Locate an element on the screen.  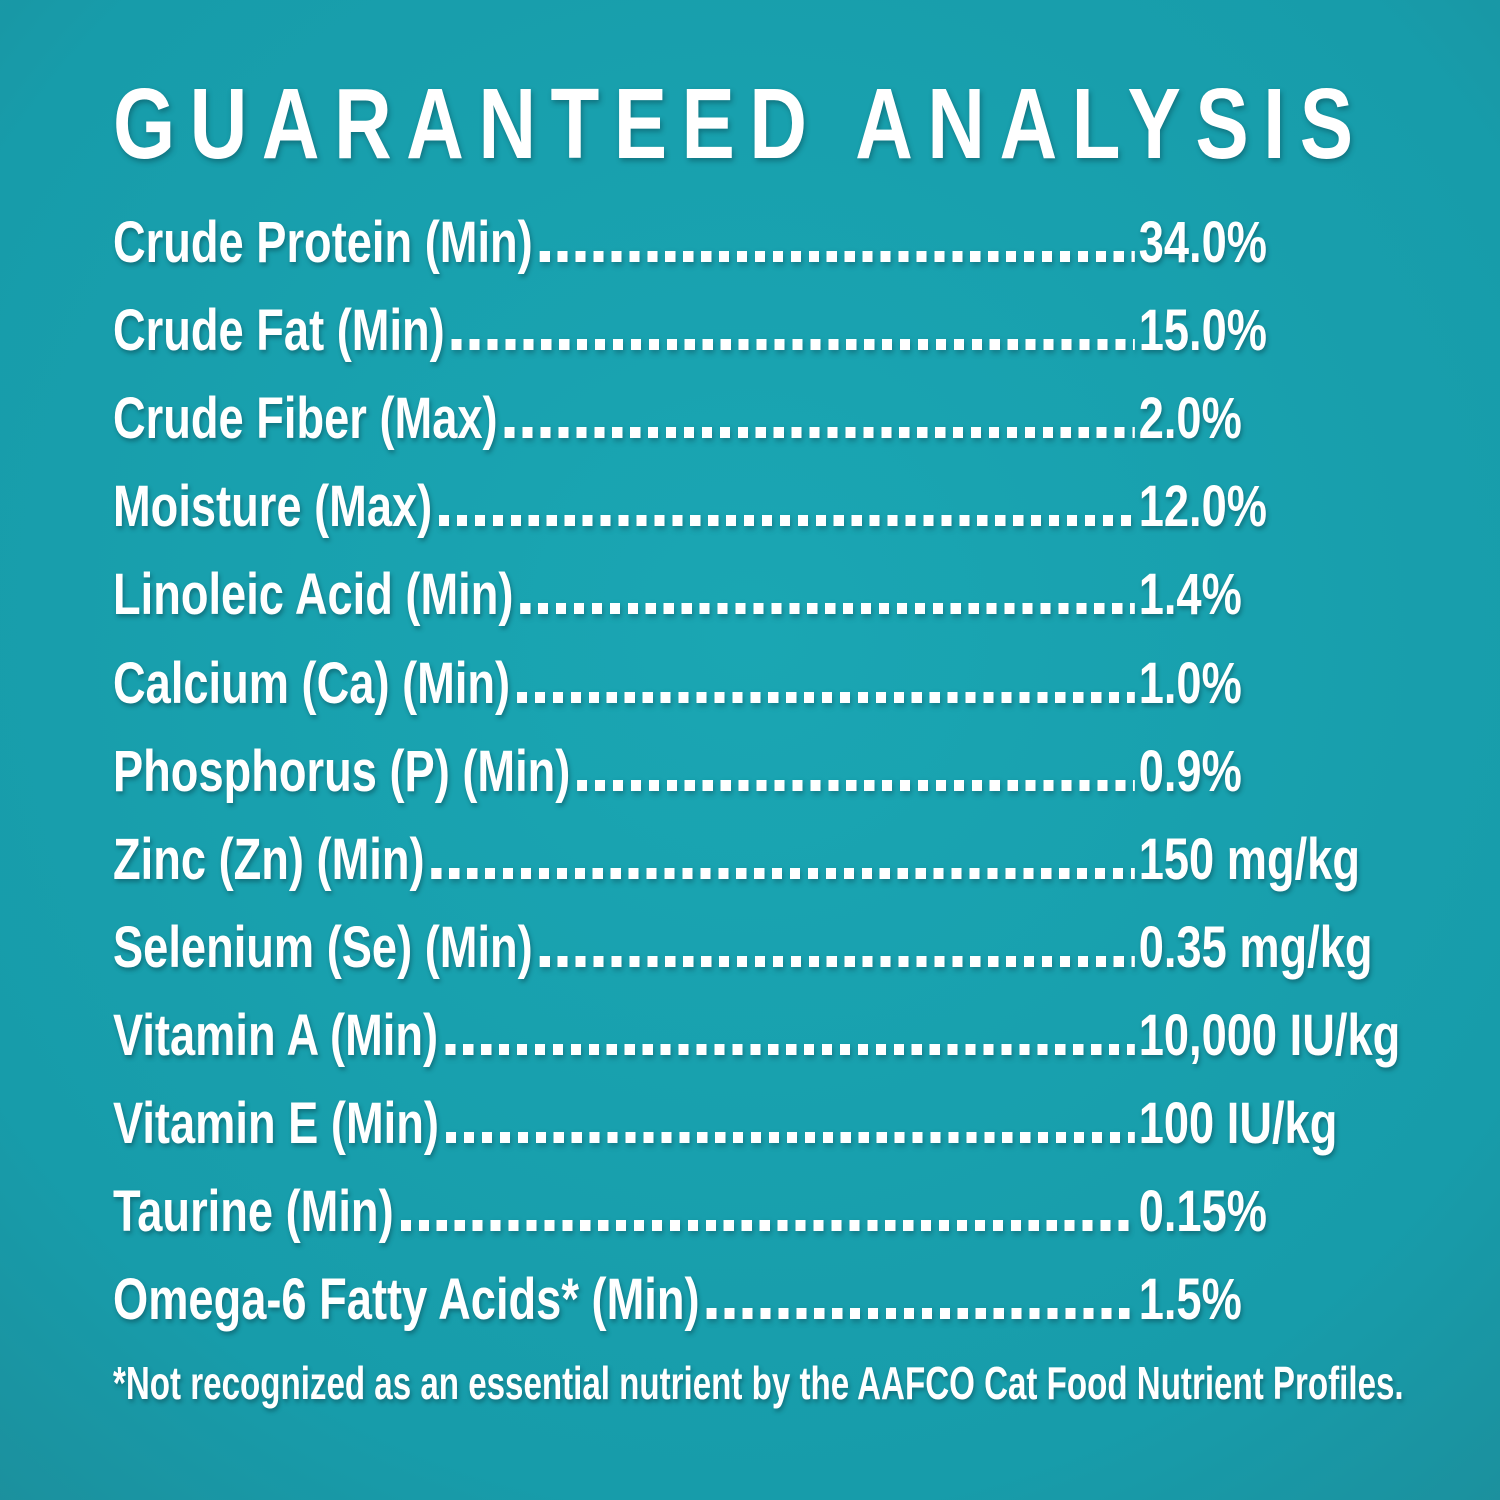
table-row: Linoleic Acid (Min) 1.4% is located at coordinates (677, 595).